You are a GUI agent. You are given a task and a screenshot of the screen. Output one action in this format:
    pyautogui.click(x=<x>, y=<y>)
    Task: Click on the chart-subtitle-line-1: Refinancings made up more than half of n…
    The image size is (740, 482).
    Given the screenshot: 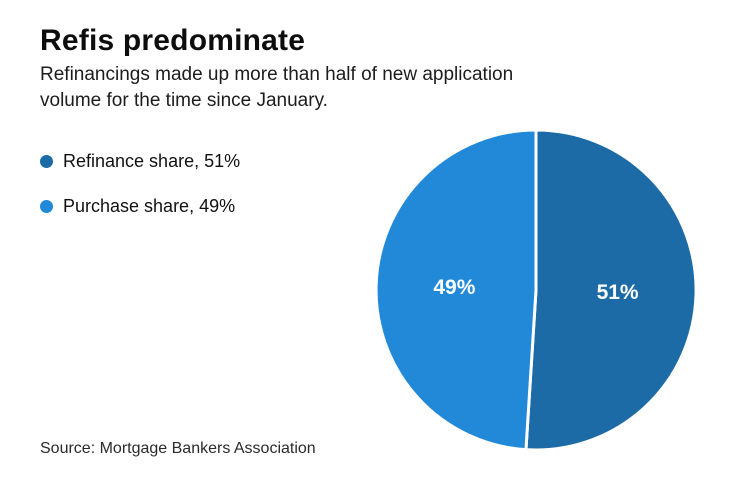 What is the action you would take?
    pyautogui.click(x=277, y=74)
    